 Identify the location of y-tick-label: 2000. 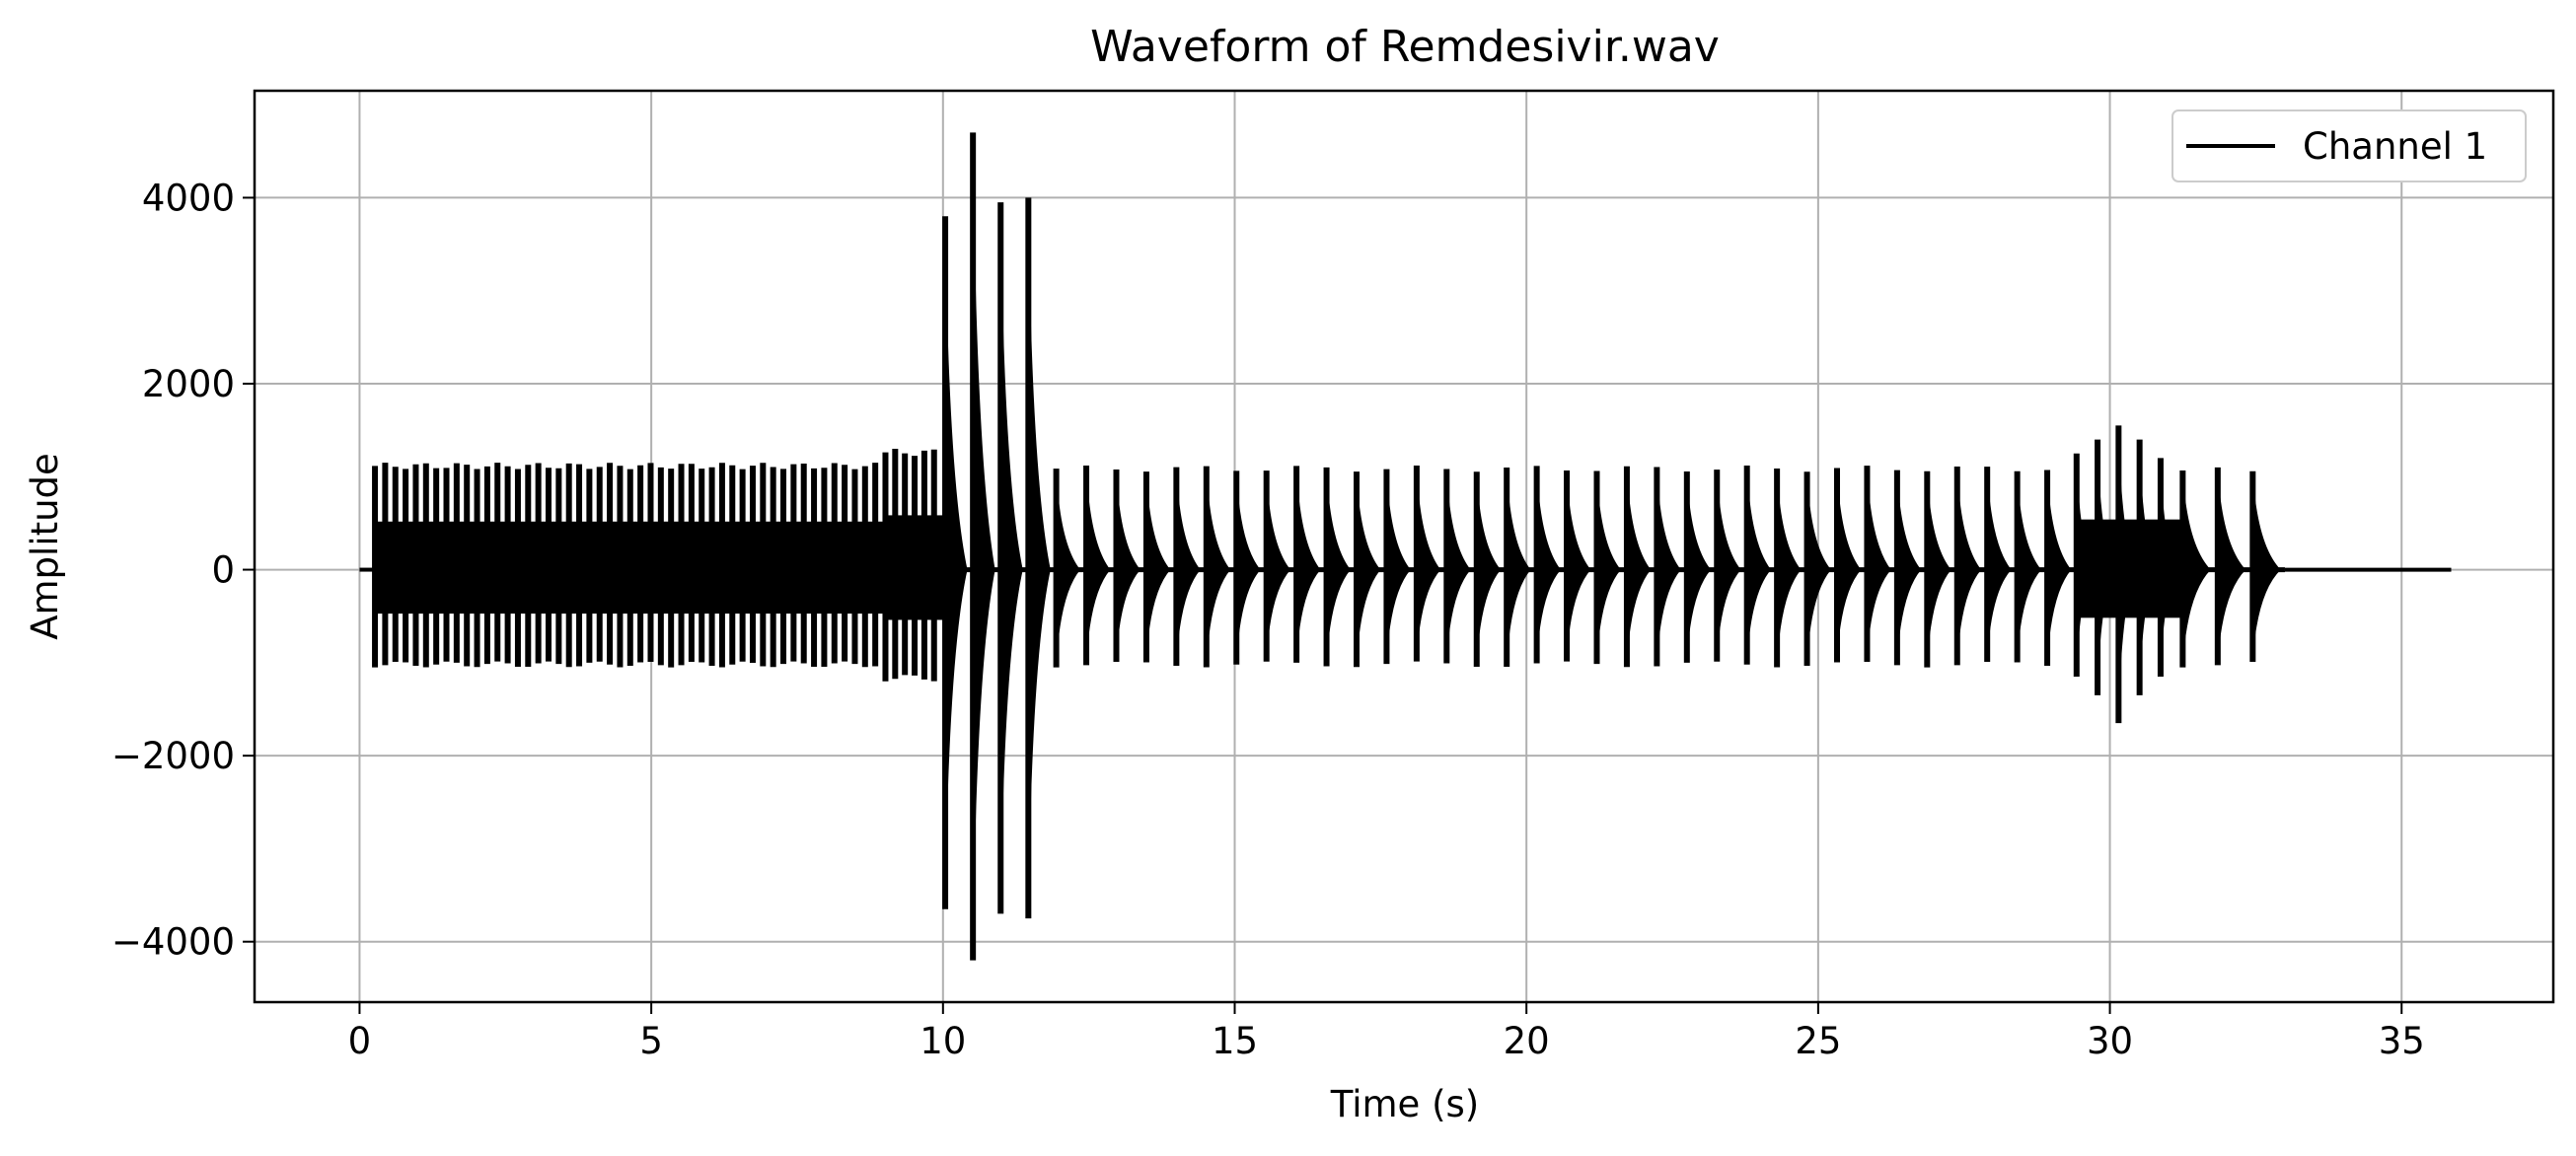
(188, 384).